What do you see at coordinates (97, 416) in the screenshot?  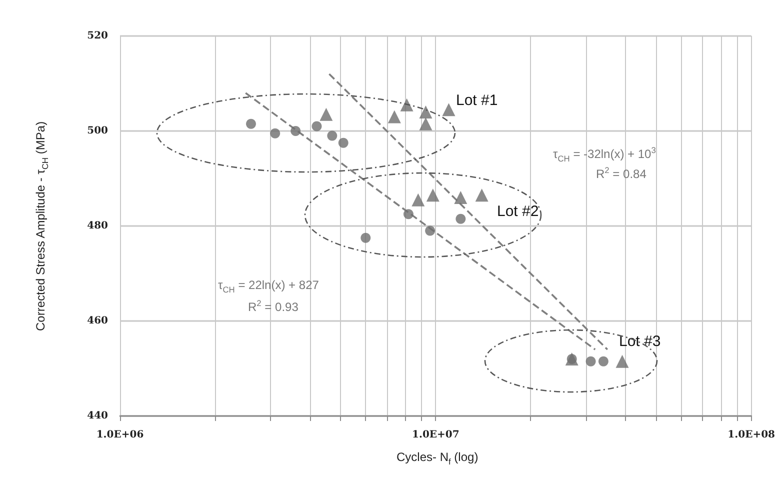 I see `y-tick-label: 440` at bounding box center [97, 416].